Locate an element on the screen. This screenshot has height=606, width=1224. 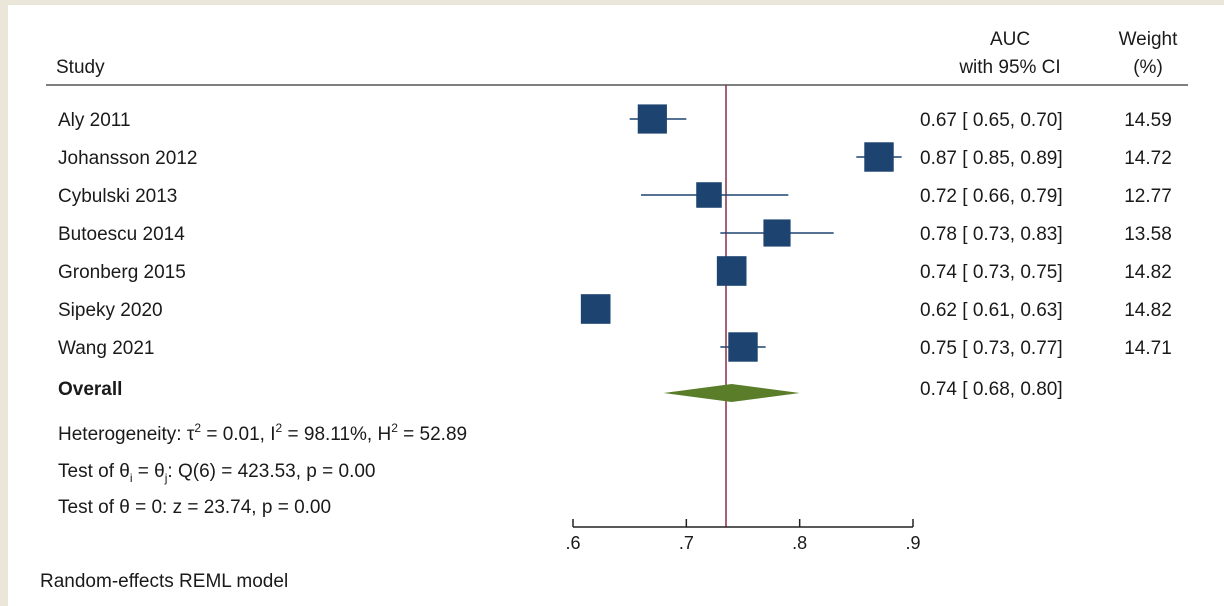
x-tick-label: .8 is located at coordinates (799, 543).